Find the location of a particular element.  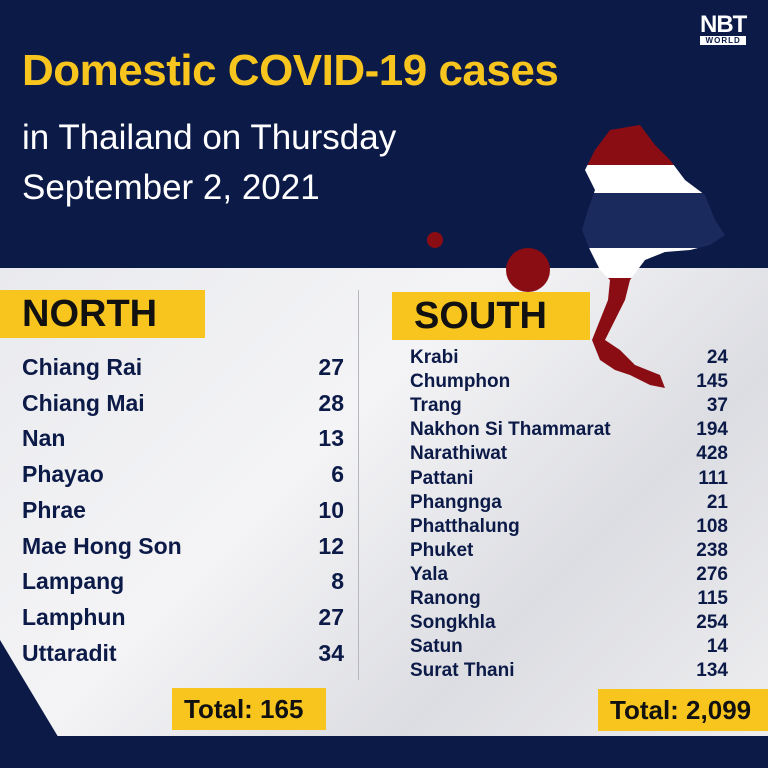

case-count: 14 is located at coordinates (717, 647).